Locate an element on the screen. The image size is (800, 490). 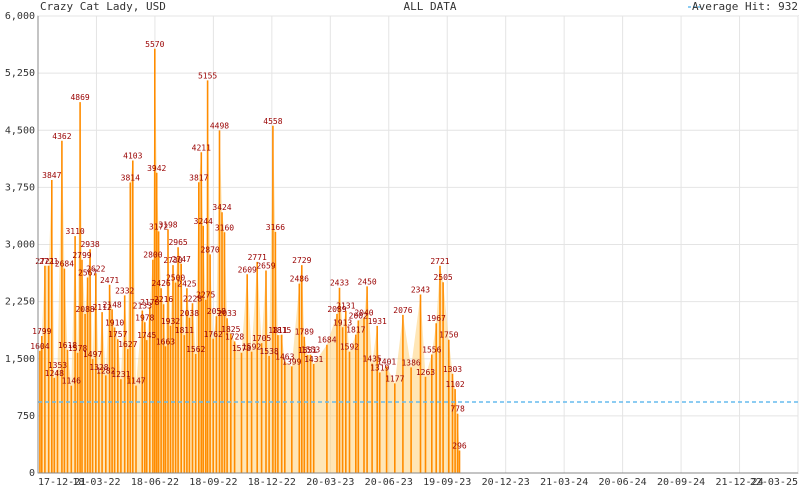
x-tick-label: 18-06-22 is located at coordinates (155, 482).